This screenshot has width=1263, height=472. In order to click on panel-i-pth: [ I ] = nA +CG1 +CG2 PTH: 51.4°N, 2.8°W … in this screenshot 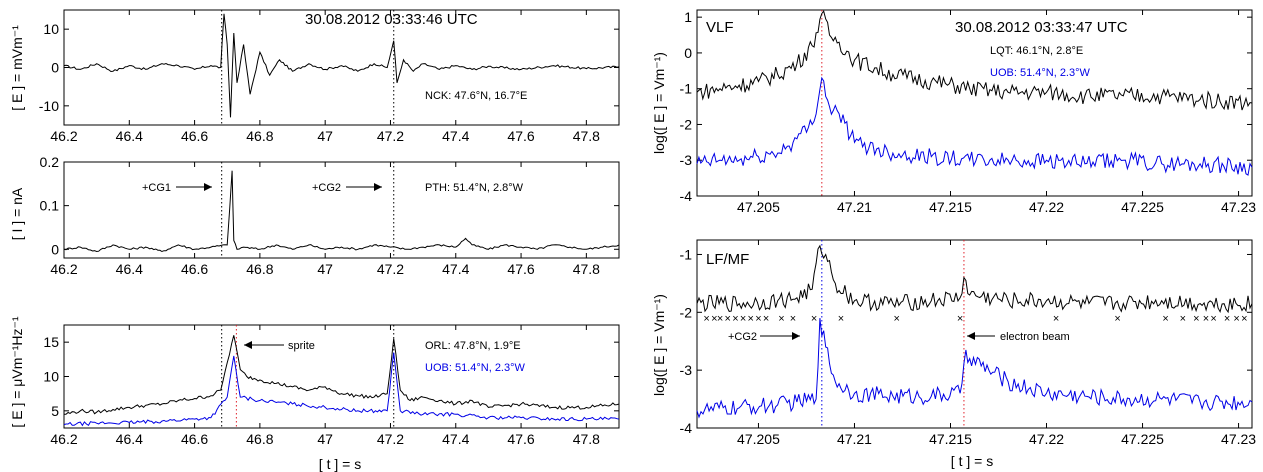, I will do `click(314, 215)`.